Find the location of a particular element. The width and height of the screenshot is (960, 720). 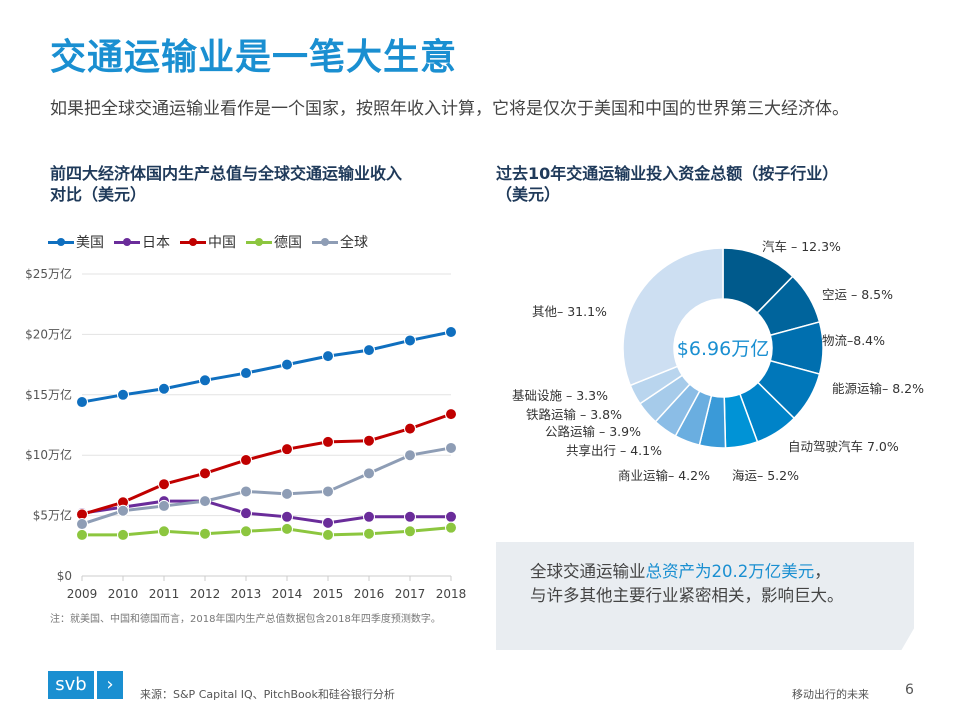

legend-label: 德国 is located at coordinates (288, 243).